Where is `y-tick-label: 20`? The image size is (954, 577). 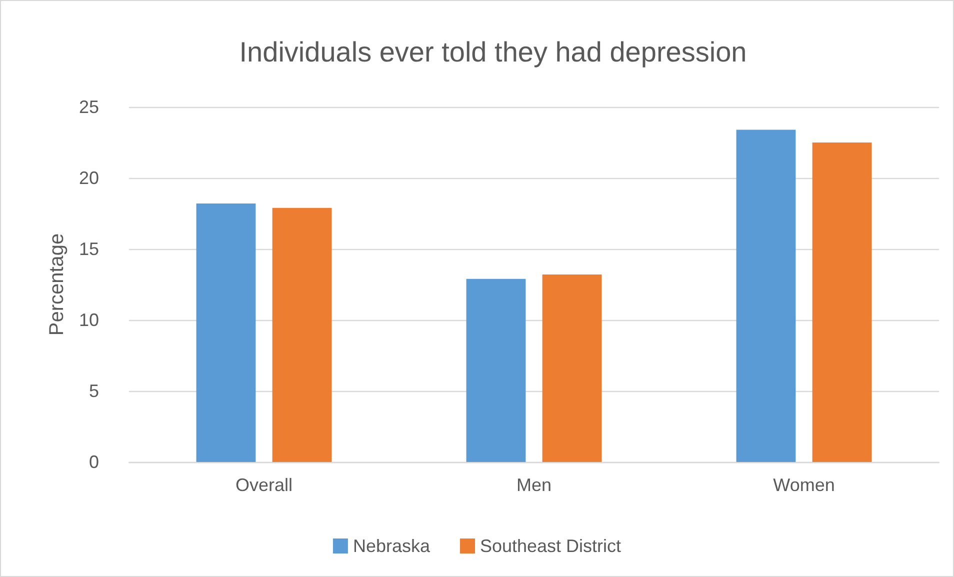
y-tick-label: 20 is located at coordinates (88, 178).